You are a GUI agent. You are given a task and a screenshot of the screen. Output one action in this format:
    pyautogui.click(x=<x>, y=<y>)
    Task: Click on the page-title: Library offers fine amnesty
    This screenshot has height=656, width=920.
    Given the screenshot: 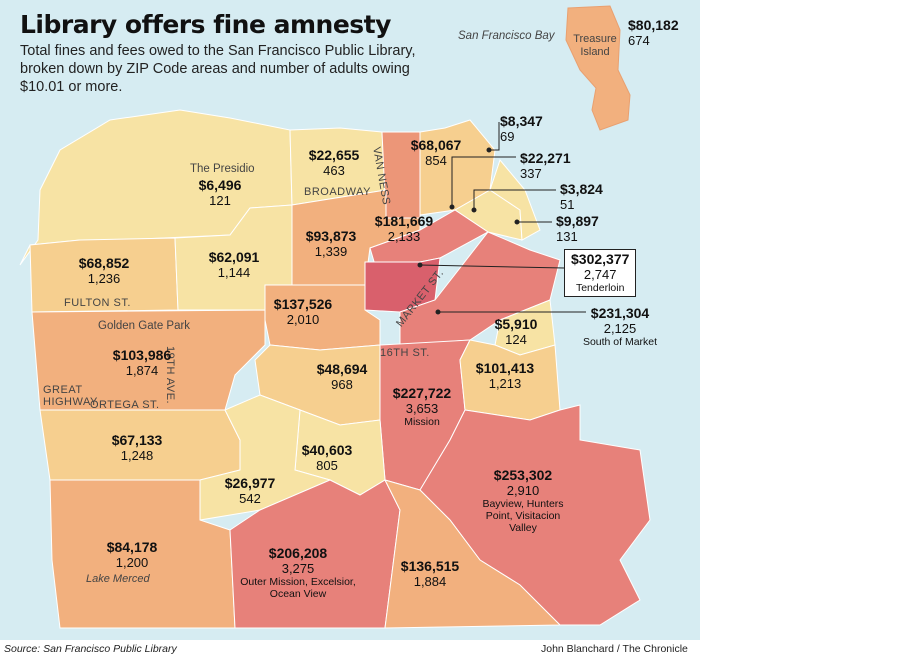 What is the action you would take?
    pyautogui.click(x=205, y=24)
    